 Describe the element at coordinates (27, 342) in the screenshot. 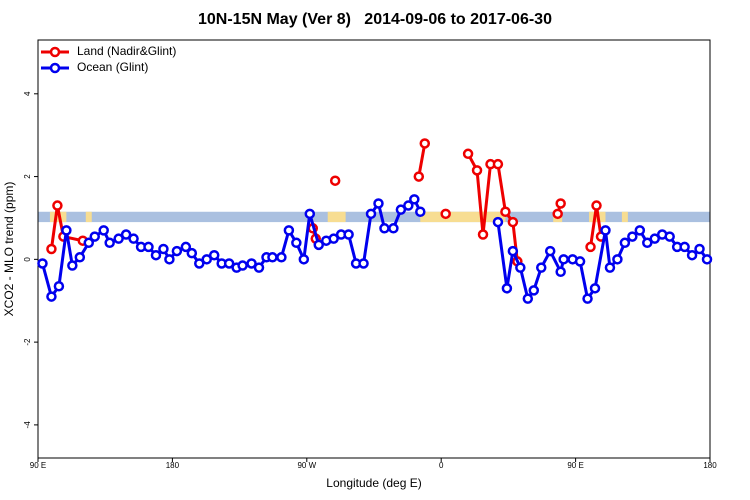

I see `y-tick-label: -2` at that location.